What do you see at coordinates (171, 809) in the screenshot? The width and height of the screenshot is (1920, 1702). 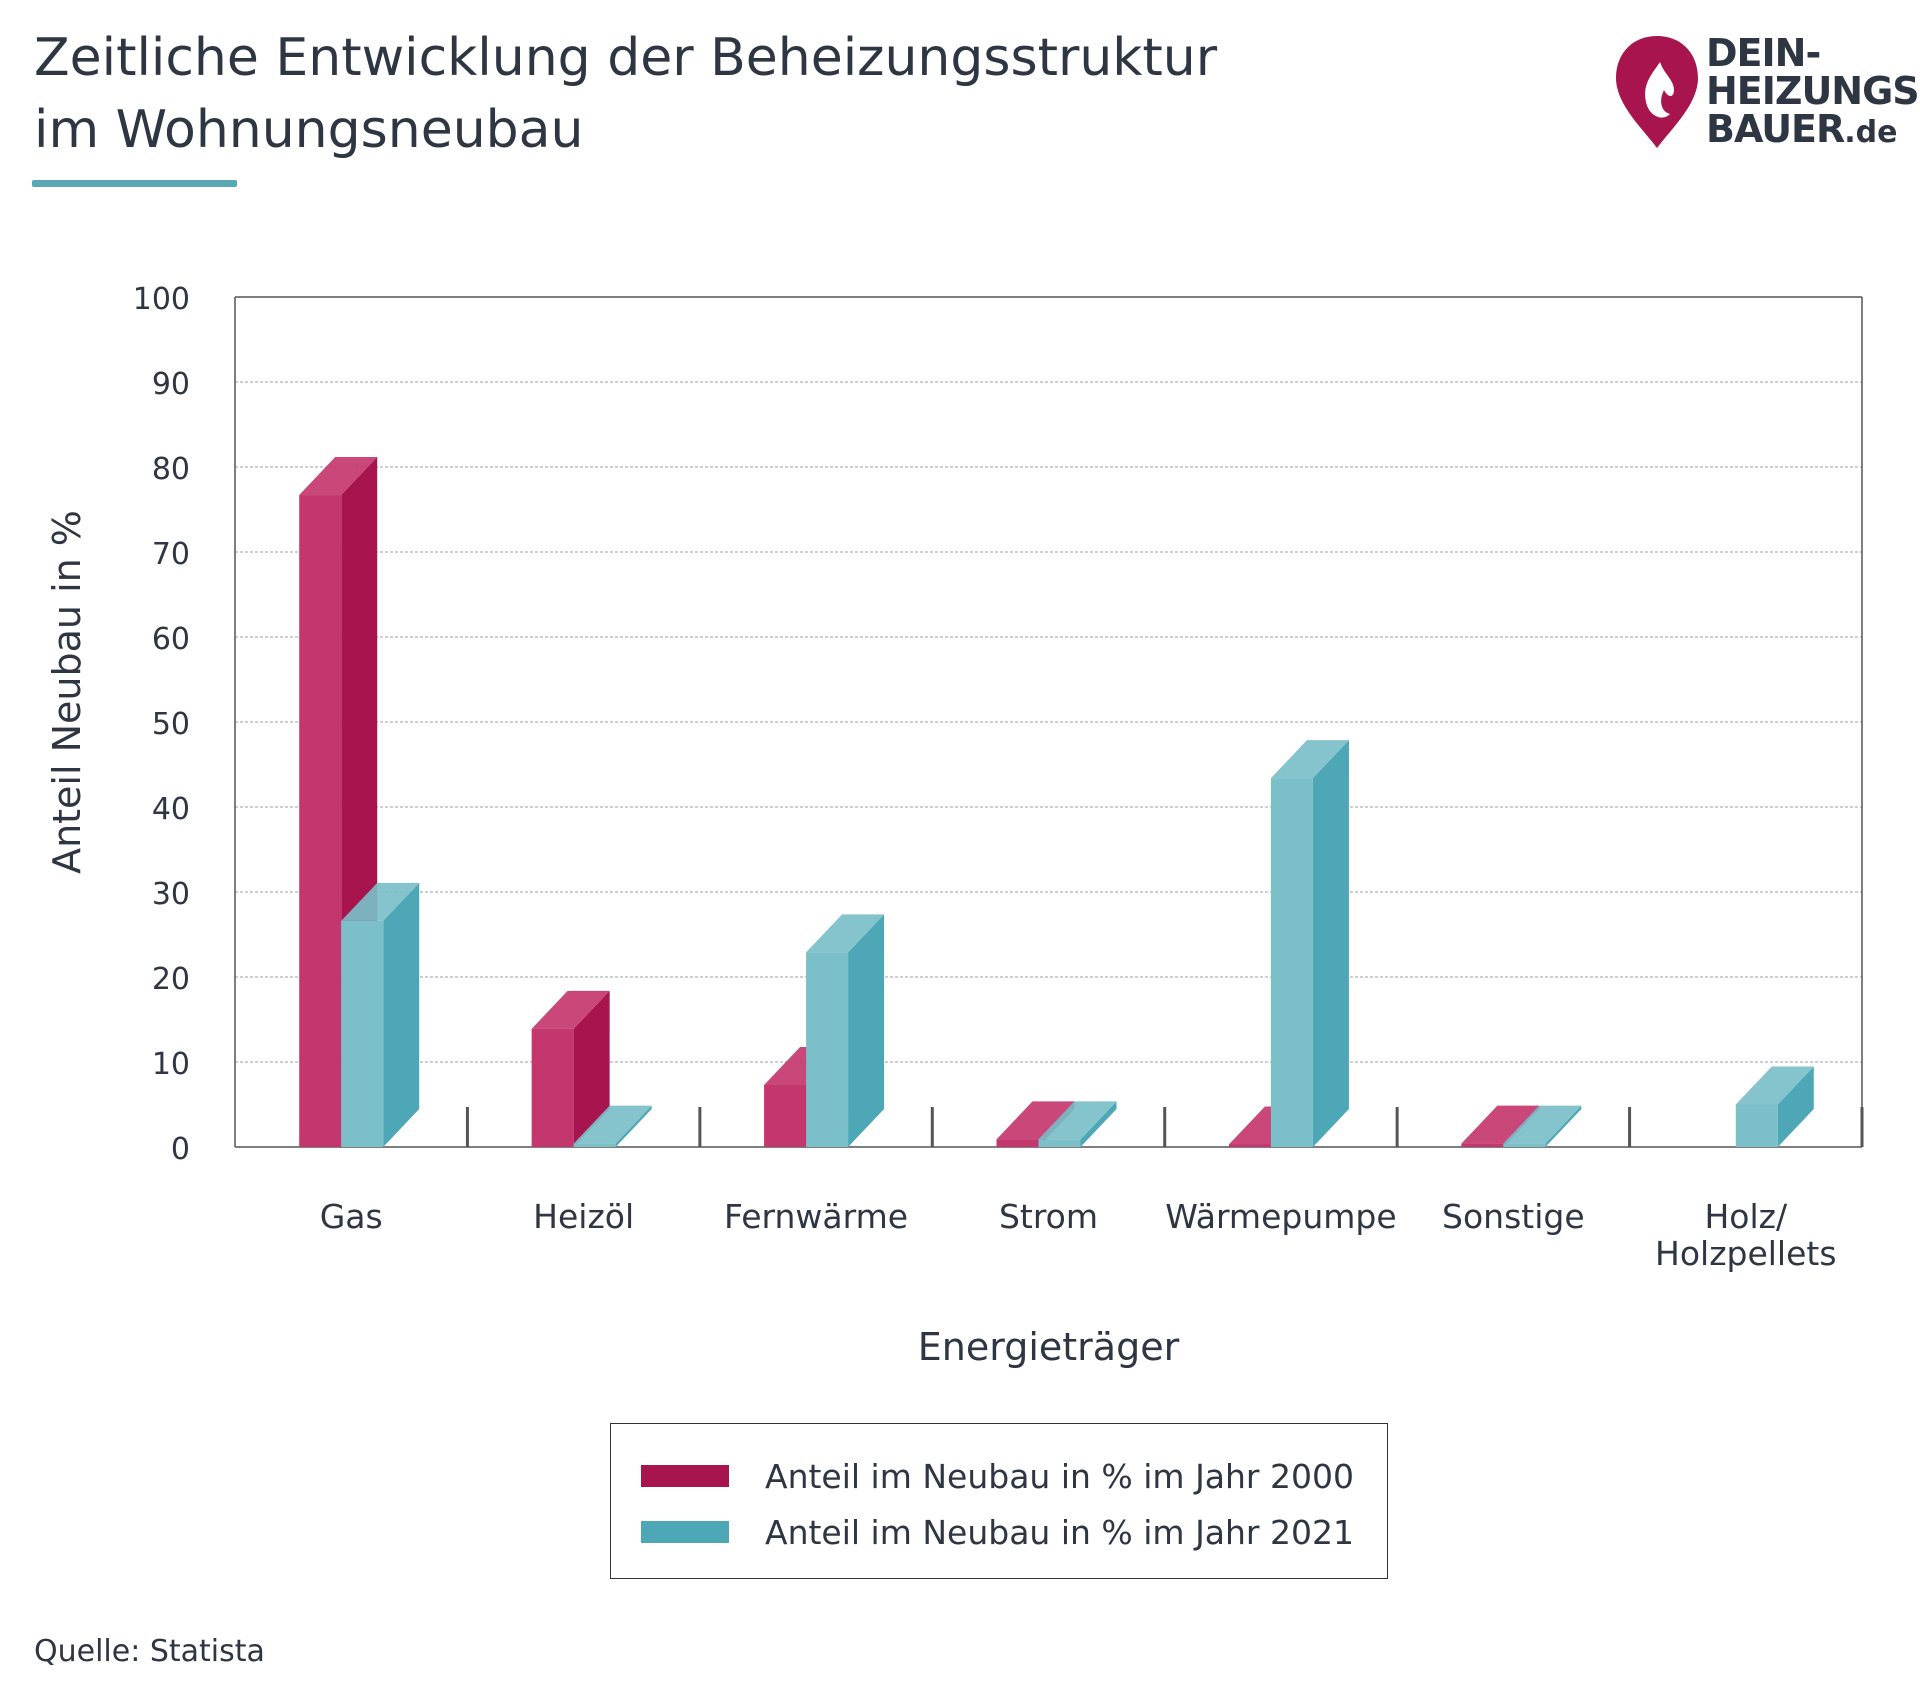 I see `y-tick-label: 40` at bounding box center [171, 809].